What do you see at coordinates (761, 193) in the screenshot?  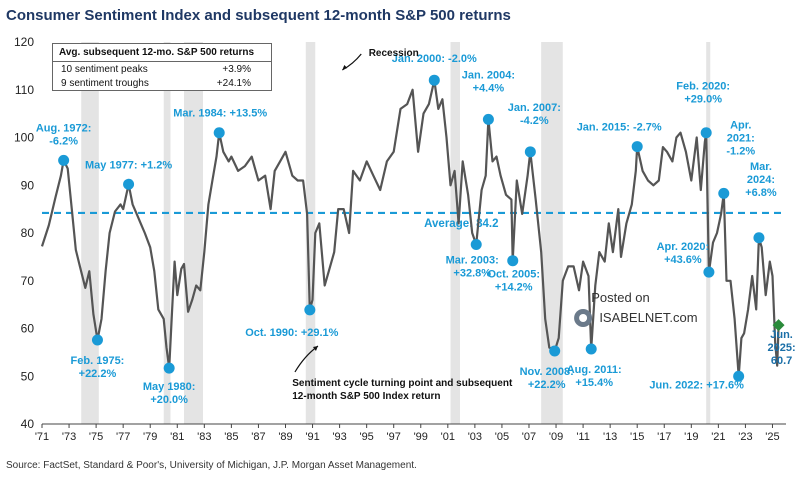 I see `marker-label: +6.8%` at bounding box center [761, 193].